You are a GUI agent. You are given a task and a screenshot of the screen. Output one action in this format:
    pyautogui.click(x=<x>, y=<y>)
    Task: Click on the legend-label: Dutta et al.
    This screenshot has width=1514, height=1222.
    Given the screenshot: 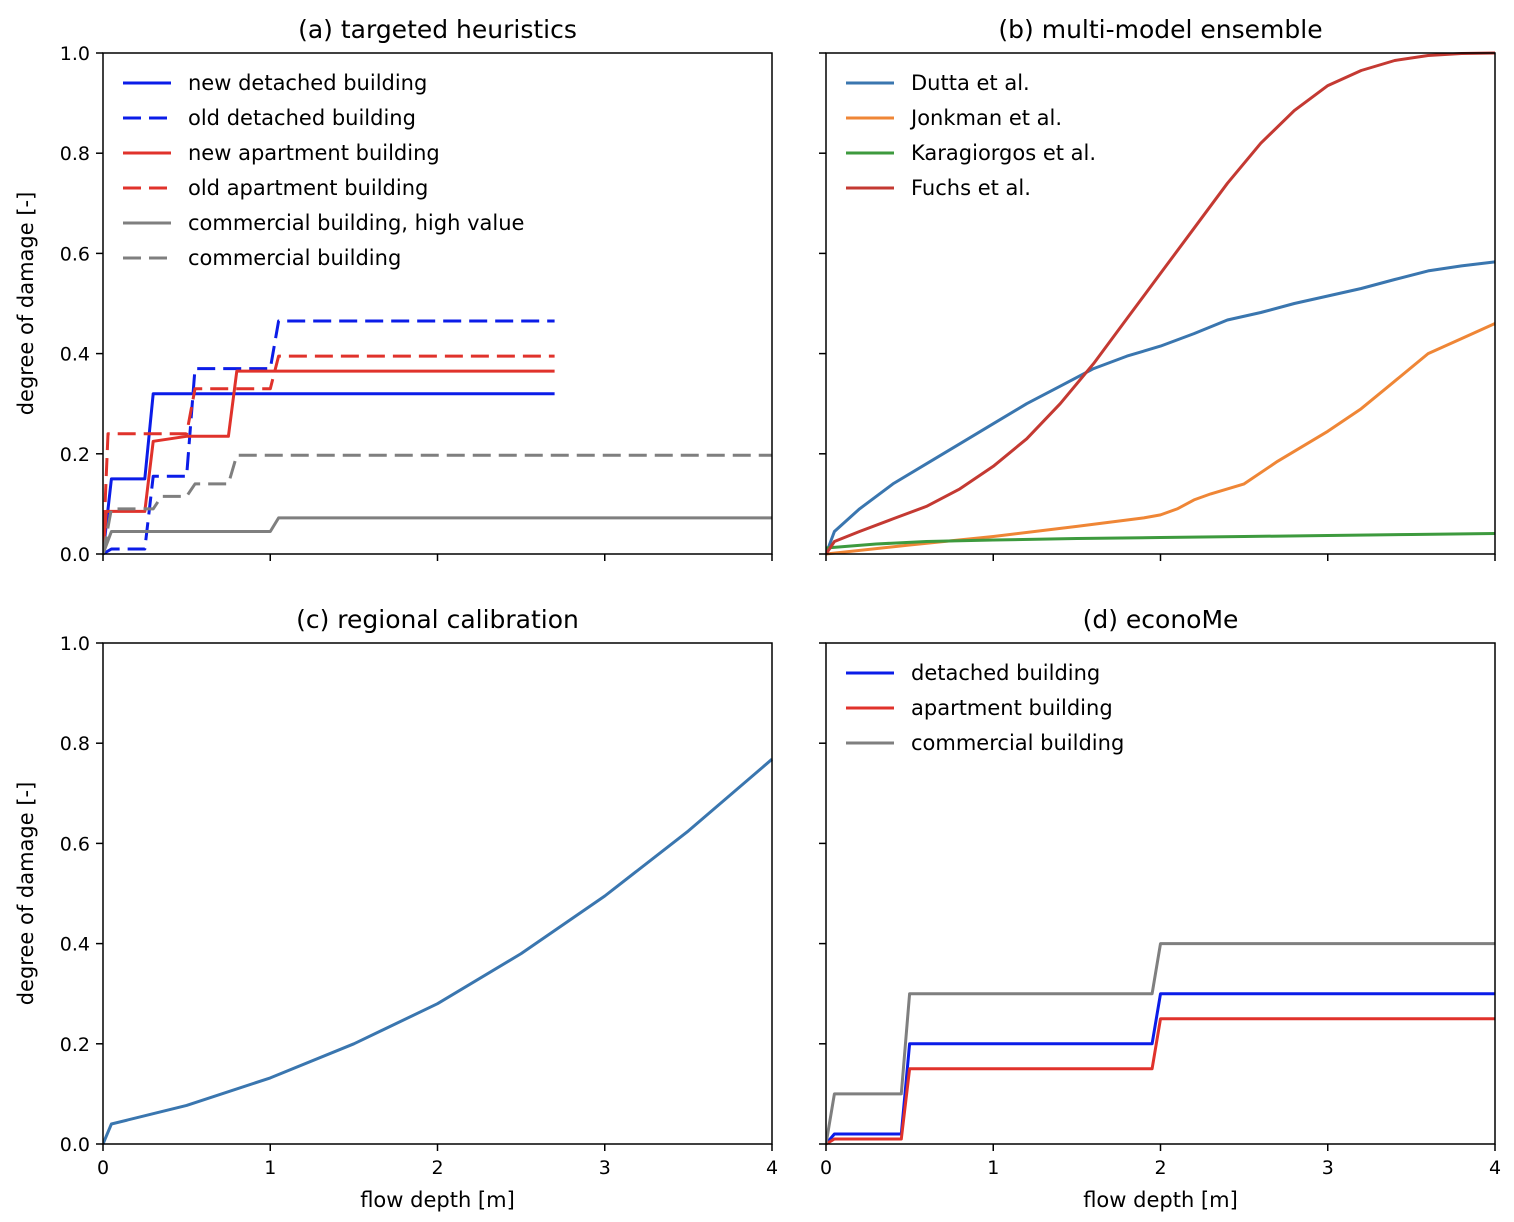 What is the action you would take?
    pyautogui.click(x=970, y=83)
    